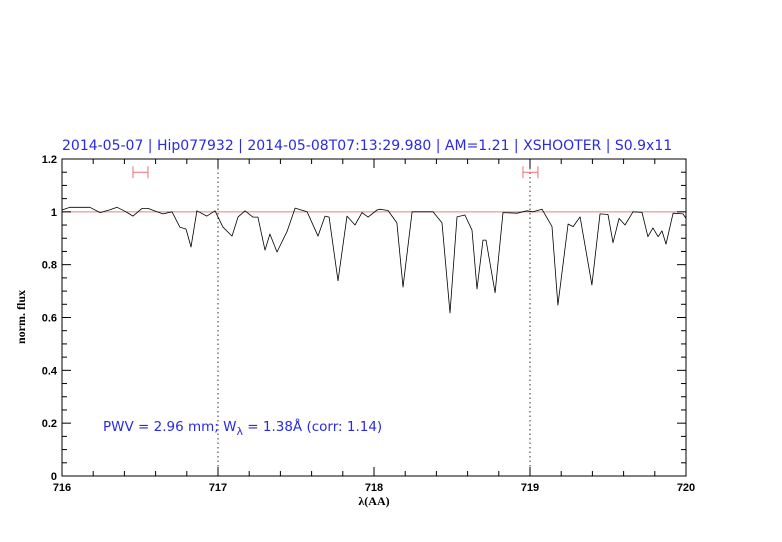 This screenshot has width=782, height=542. What do you see at coordinates (50, 371) in the screenshot?
I see `y-tick-label: 0.4` at bounding box center [50, 371].